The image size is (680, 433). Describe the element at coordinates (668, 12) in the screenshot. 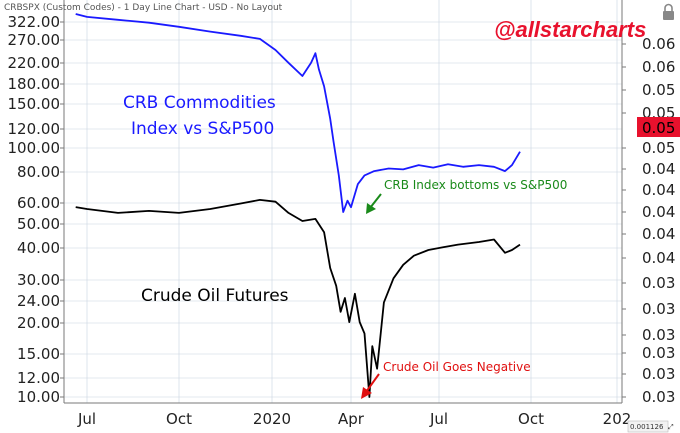

I see `lock-icon` at that location.